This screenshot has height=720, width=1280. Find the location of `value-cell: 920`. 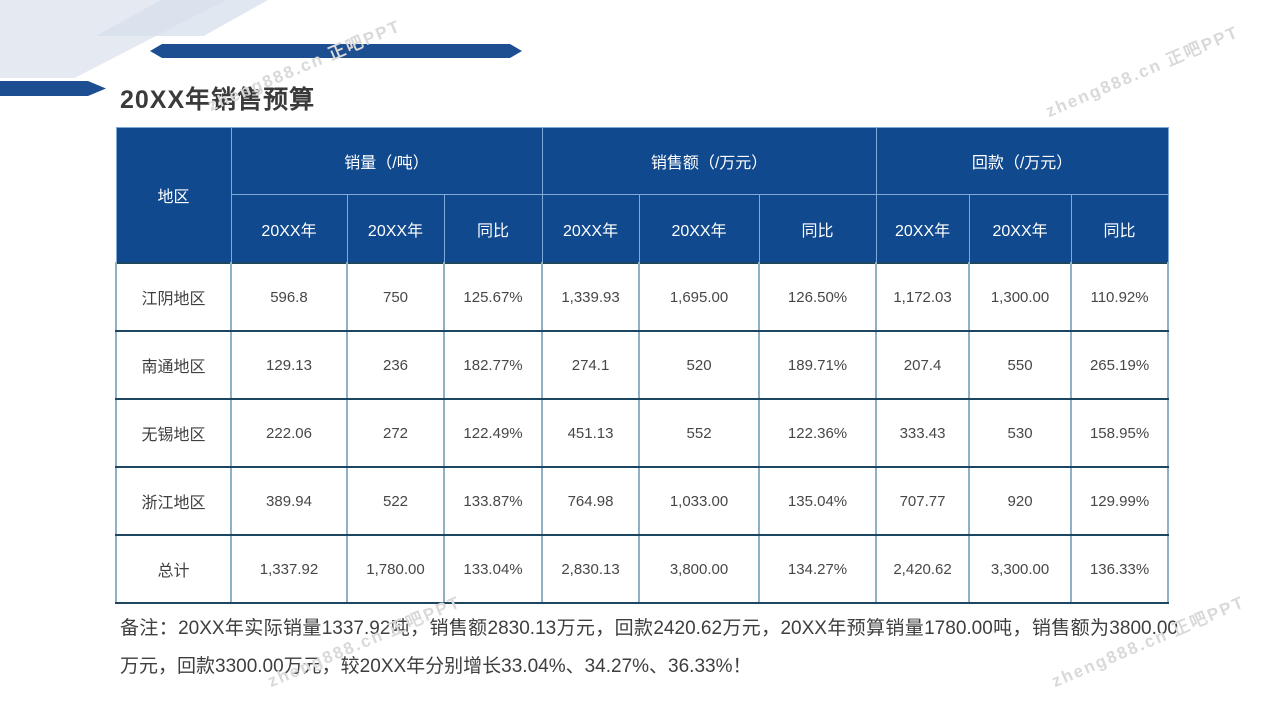

value-cell: 920 is located at coordinates (1020, 501).